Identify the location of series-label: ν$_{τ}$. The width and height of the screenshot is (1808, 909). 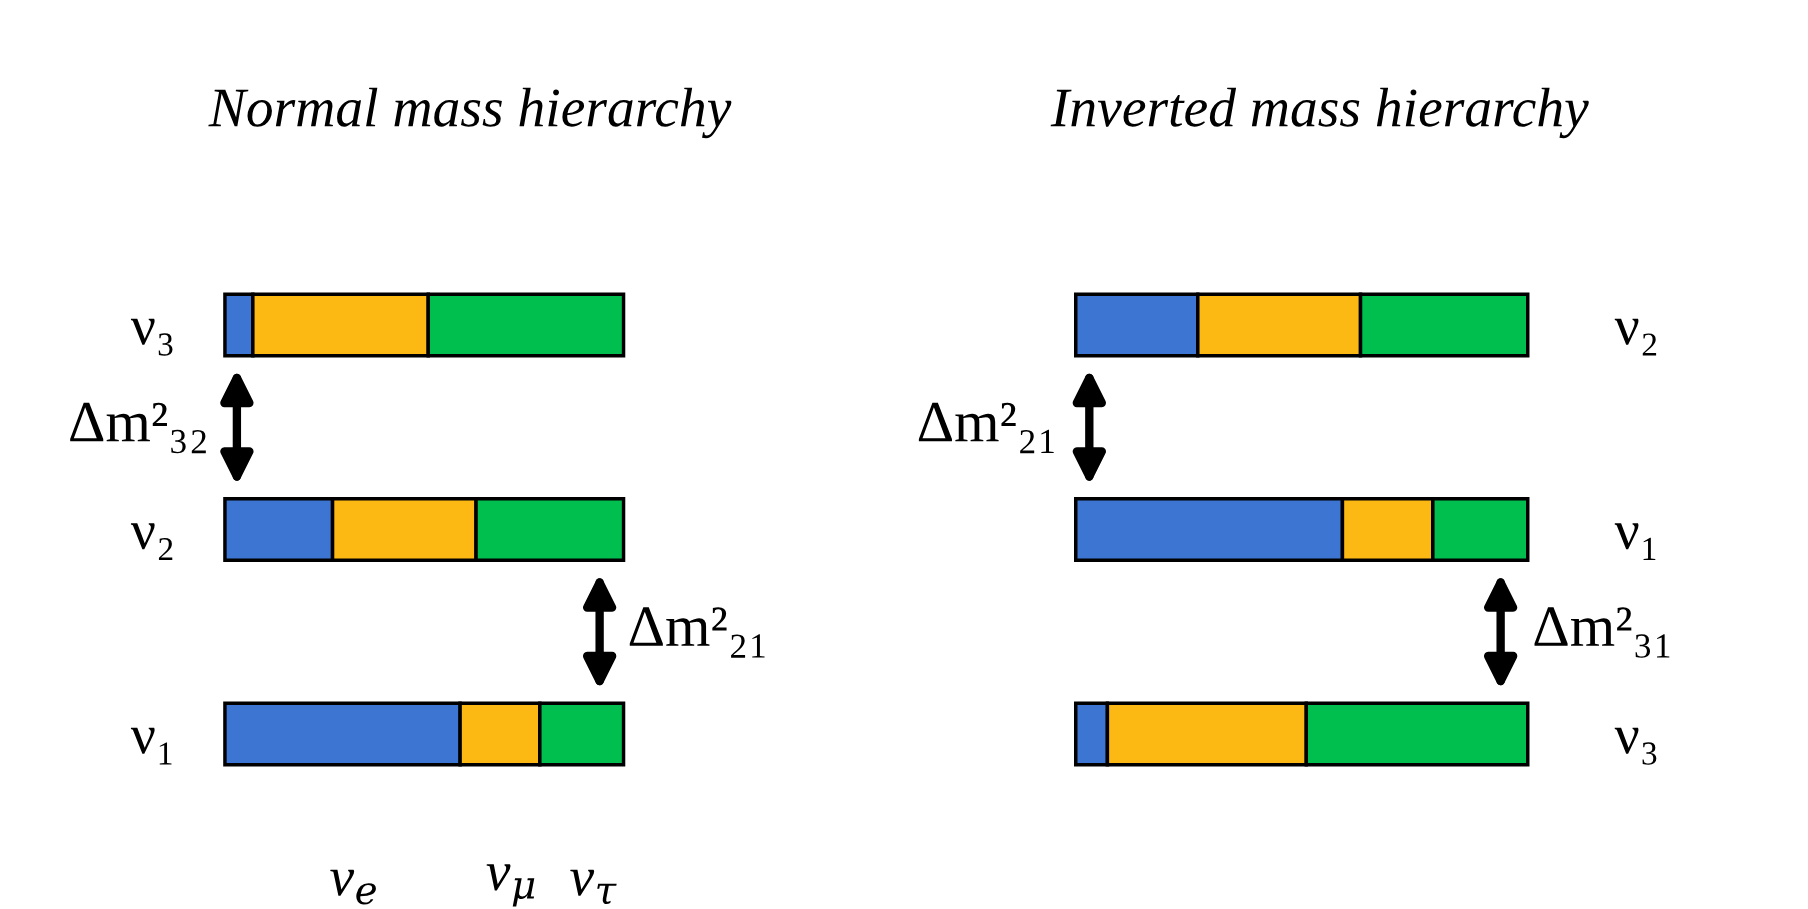
(593, 887).